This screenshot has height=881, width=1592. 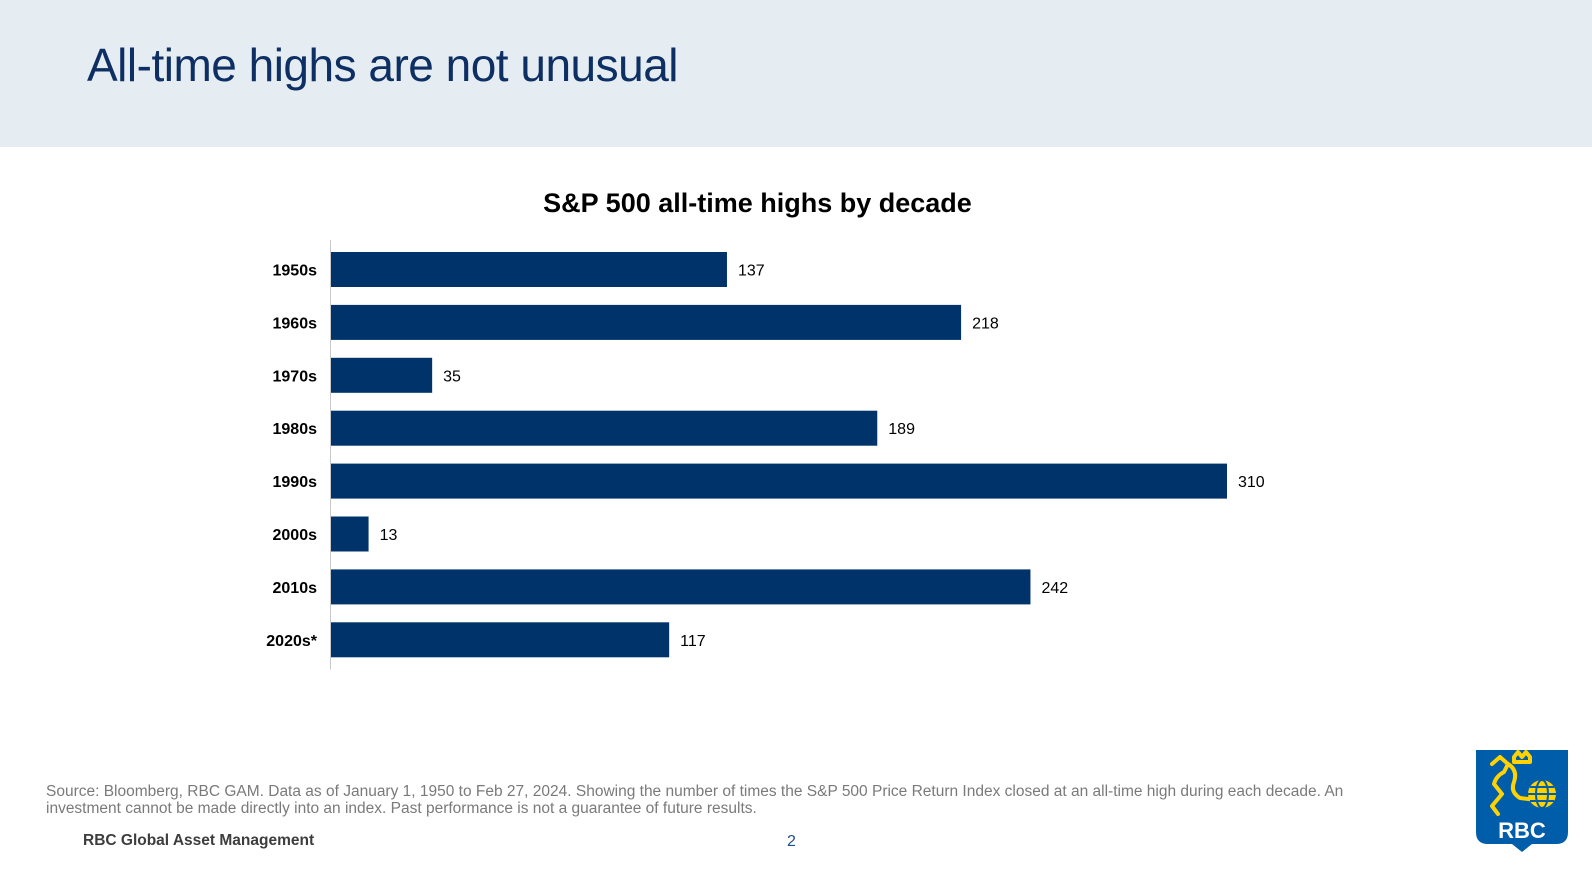 What do you see at coordinates (199, 840) in the screenshot?
I see `brand-name: RBC Global Asset Management` at bounding box center [199, 840].